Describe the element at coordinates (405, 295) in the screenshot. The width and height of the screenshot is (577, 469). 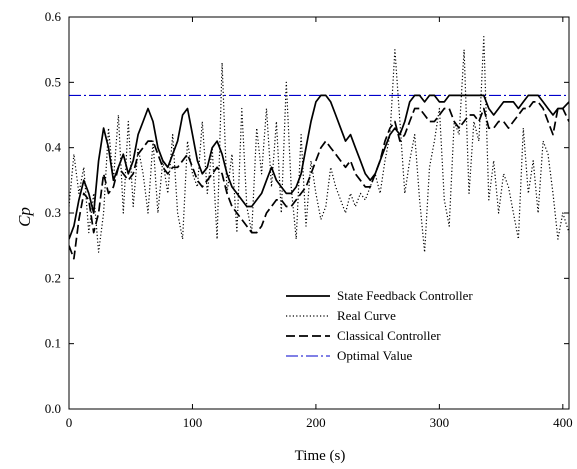
I see `legend-label: State Feedback Controller` at that location.